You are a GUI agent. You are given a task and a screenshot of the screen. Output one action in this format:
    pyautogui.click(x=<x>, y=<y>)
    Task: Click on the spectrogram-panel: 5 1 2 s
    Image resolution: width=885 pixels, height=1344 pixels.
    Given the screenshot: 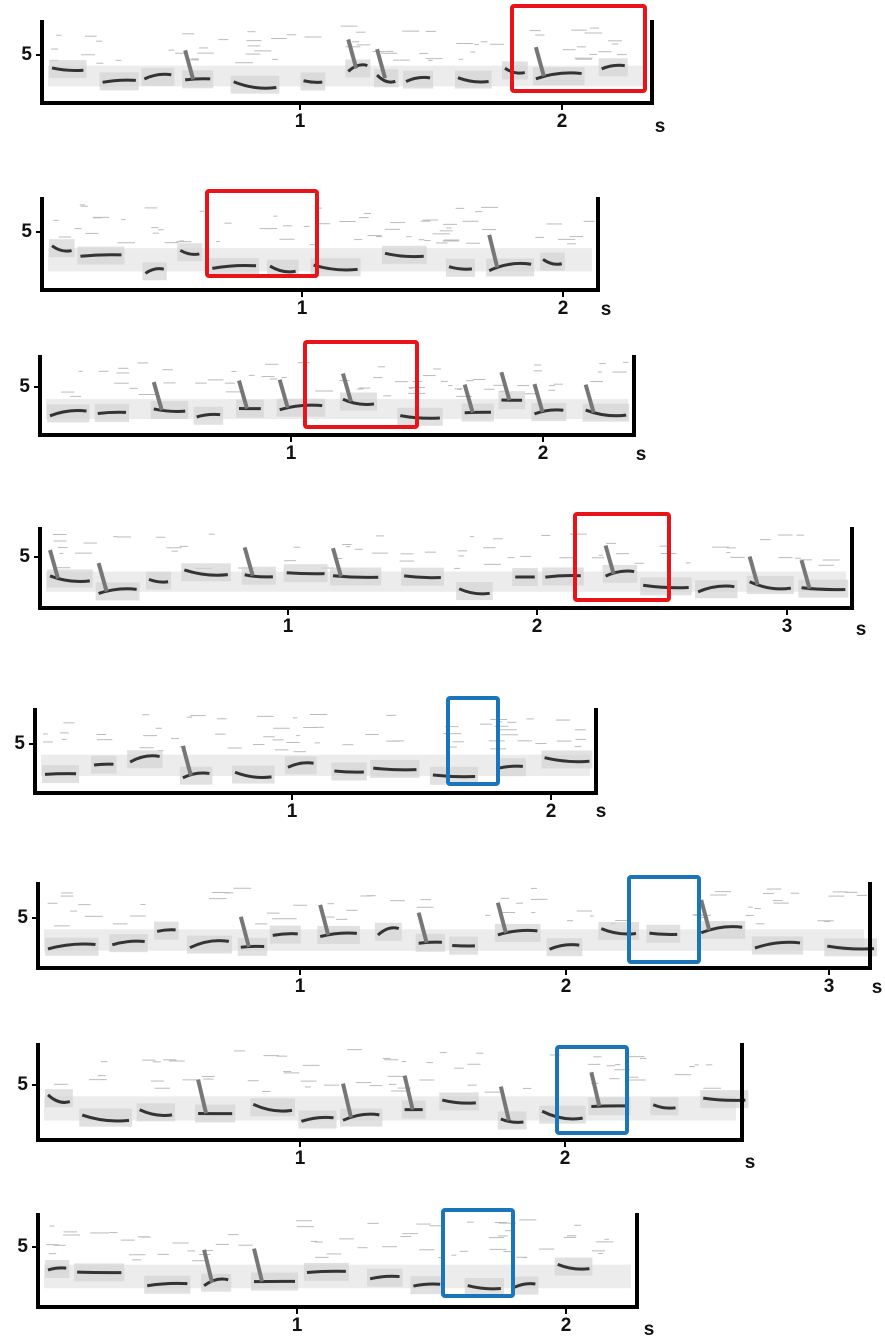 What is the action you would take?
    pyautogui.click(x=332, y=402)
    